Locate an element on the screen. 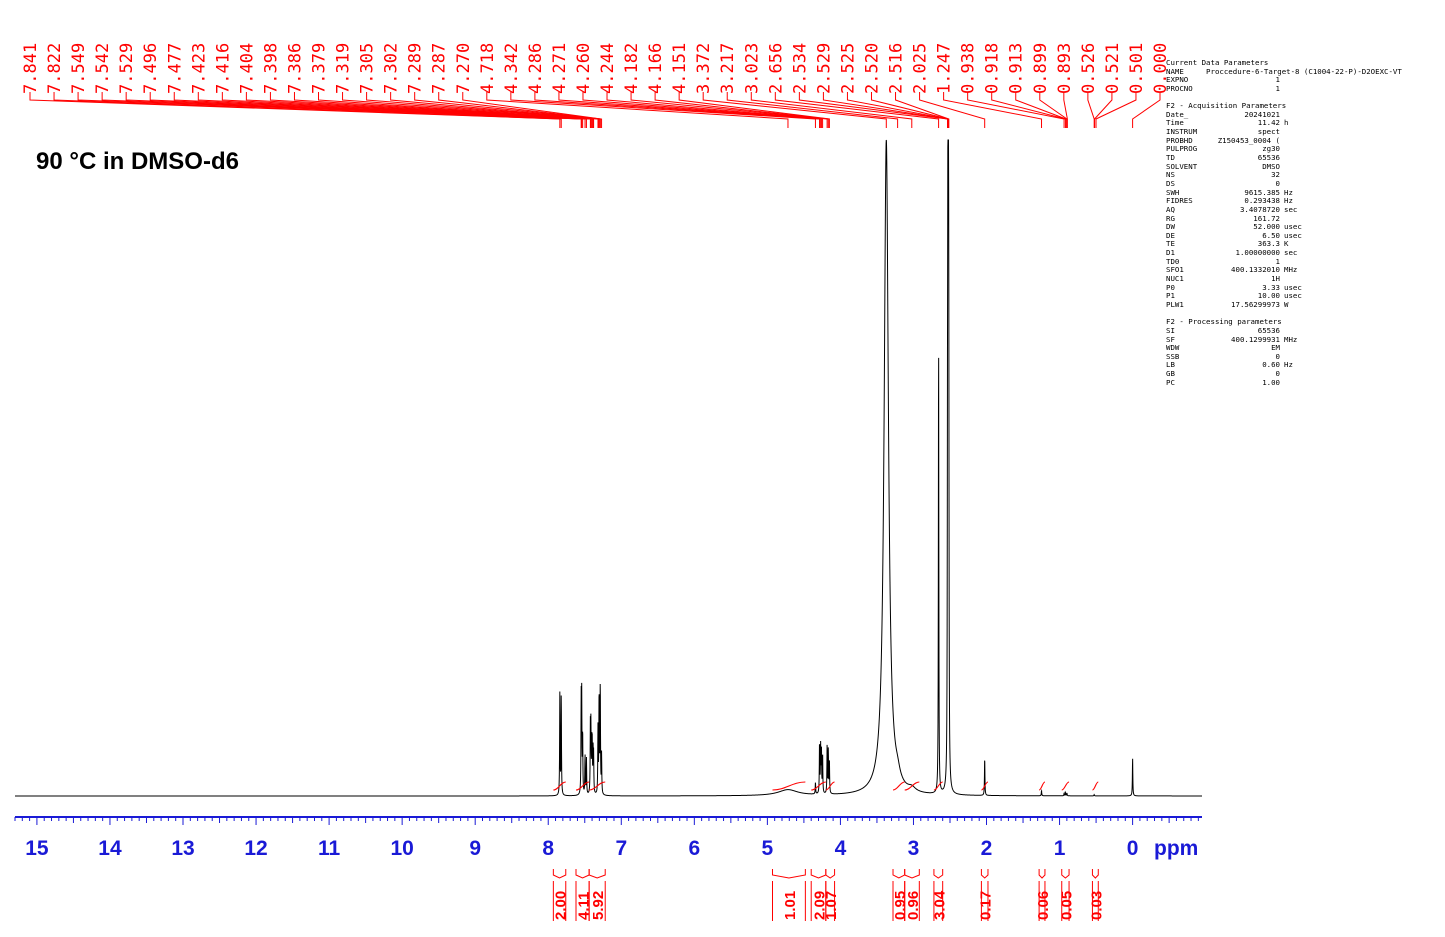 The width and height of the screenshot is (1445, 937). acquisition-row: Time 11.42 h is located at coordinates (1284, 123).